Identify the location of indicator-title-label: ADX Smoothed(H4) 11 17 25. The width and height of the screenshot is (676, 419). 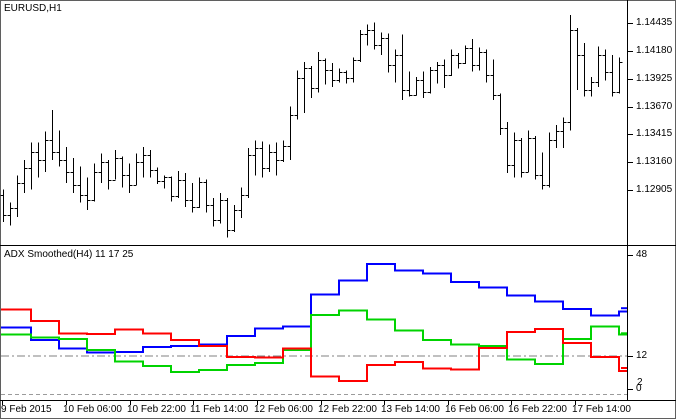
(69, 254).